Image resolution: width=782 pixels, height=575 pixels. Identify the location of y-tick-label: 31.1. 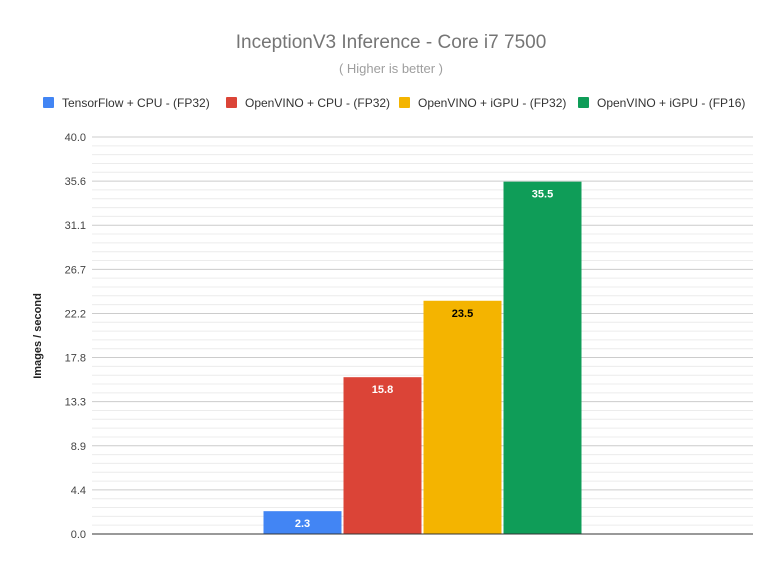
(75, 226).